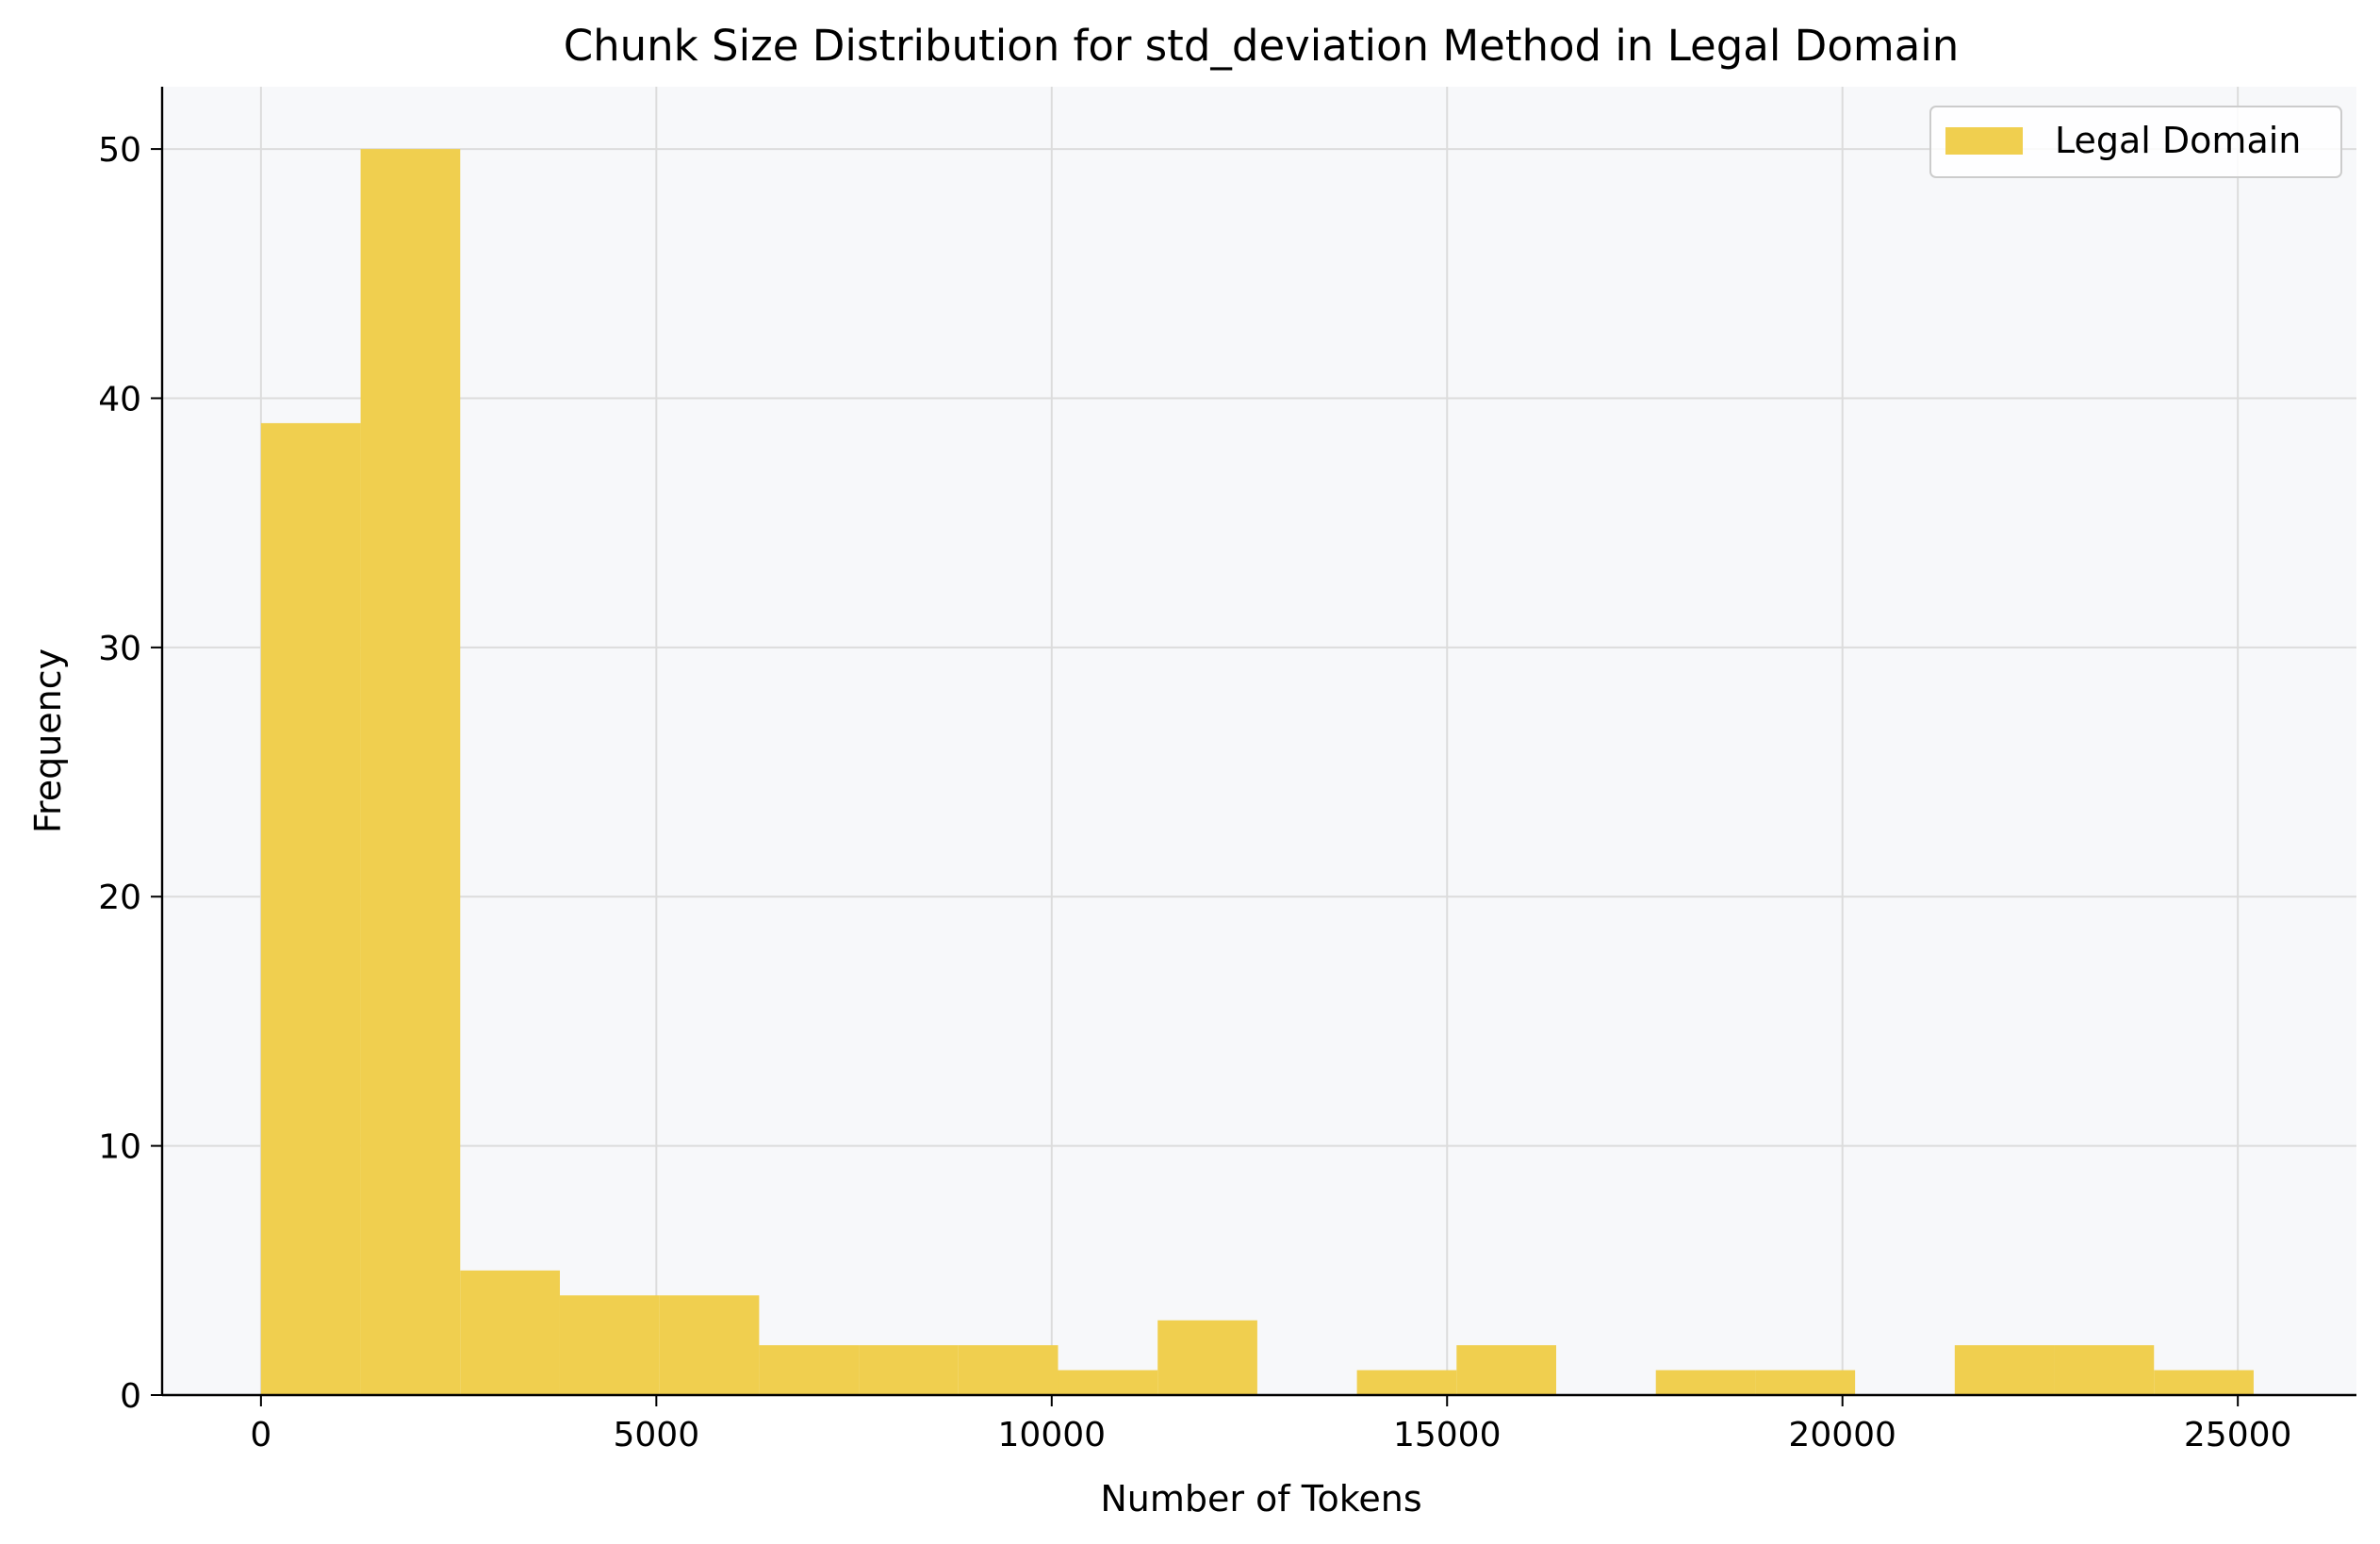  Describe the element at coordinates (1984, 141) in the screenshot. I see `legend-swatch` at that location.